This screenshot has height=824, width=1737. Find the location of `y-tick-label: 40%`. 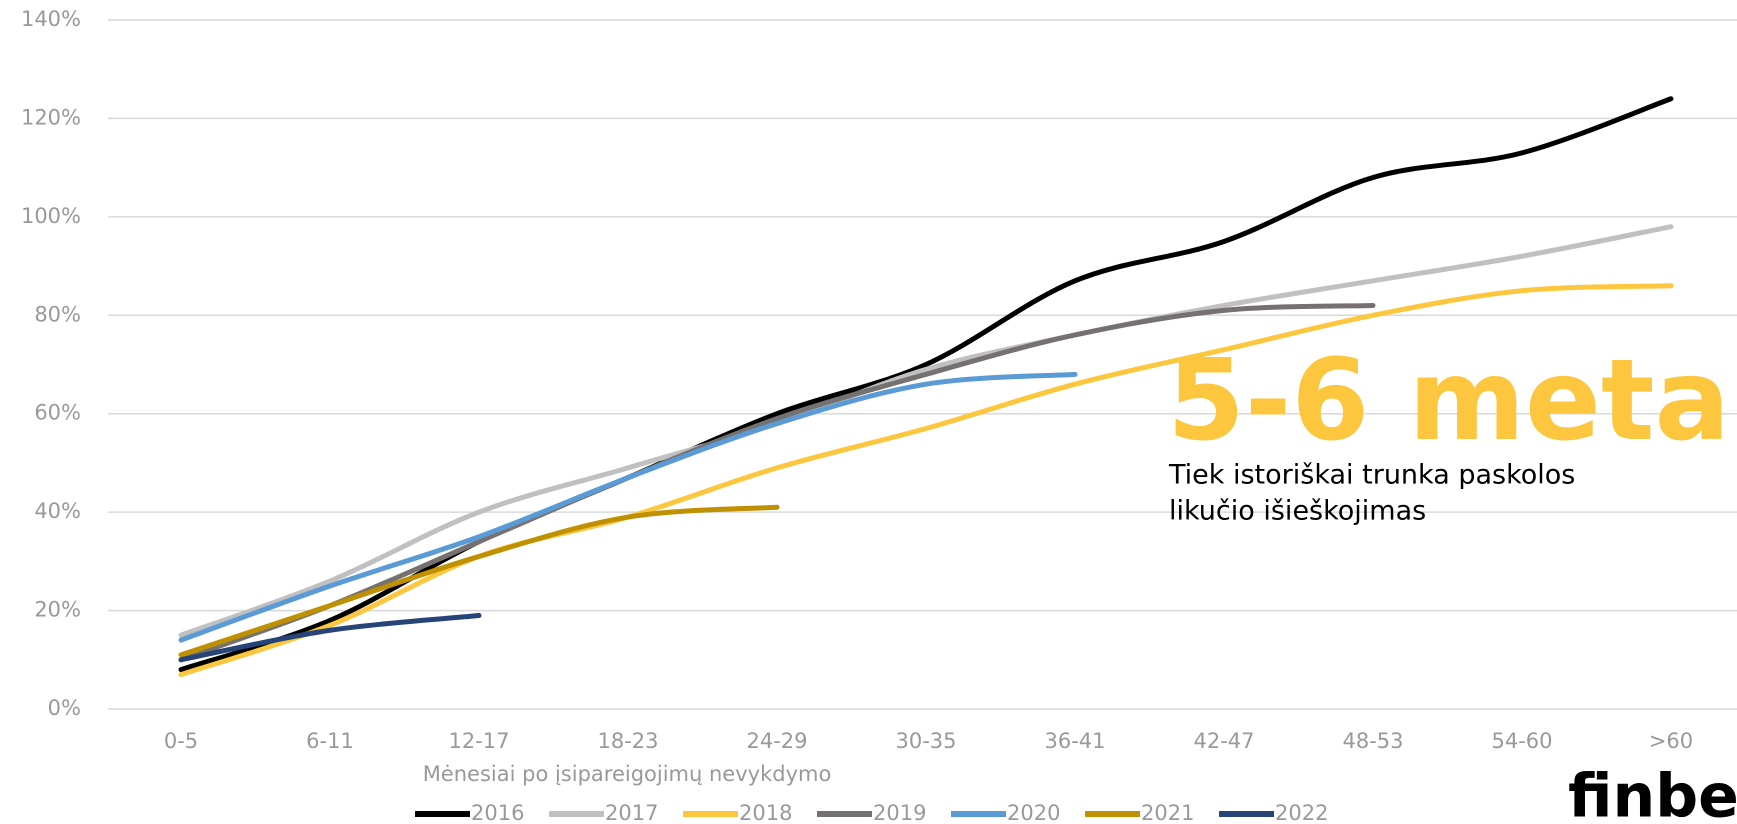

y-tick-label: 40% is located at coordinates (57, 511).